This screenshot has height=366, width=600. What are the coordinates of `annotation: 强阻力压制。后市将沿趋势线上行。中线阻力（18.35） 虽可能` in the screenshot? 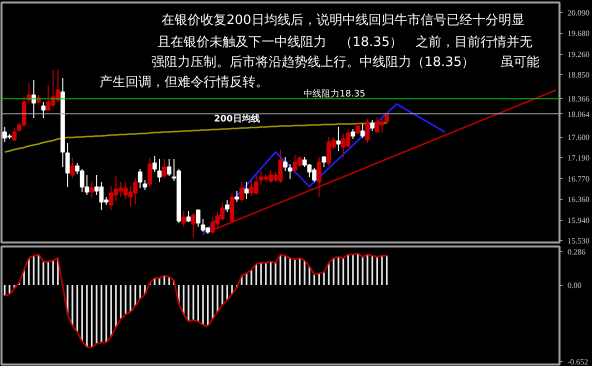 It's located at (346, 62).